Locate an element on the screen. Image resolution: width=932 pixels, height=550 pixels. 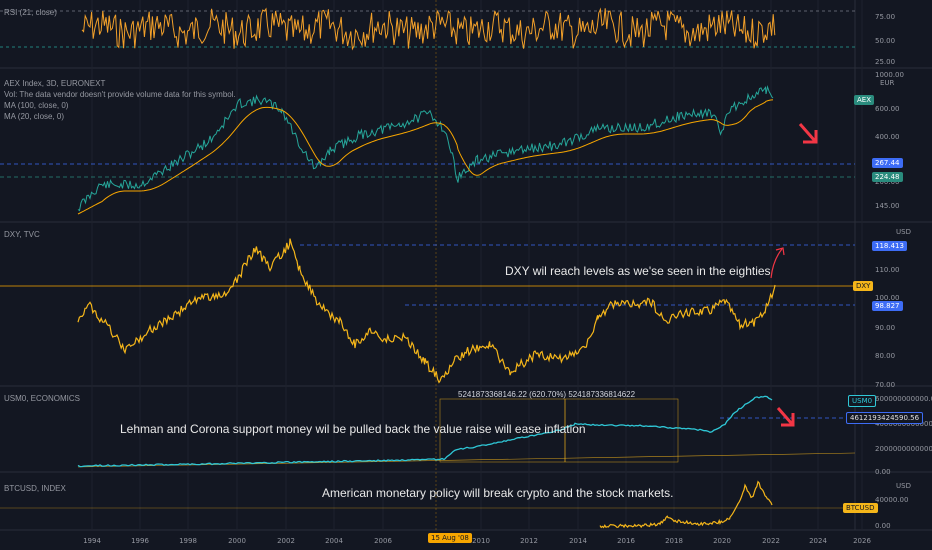
dxy-level-badge: 118.413 is located at coordinates (889, 246).